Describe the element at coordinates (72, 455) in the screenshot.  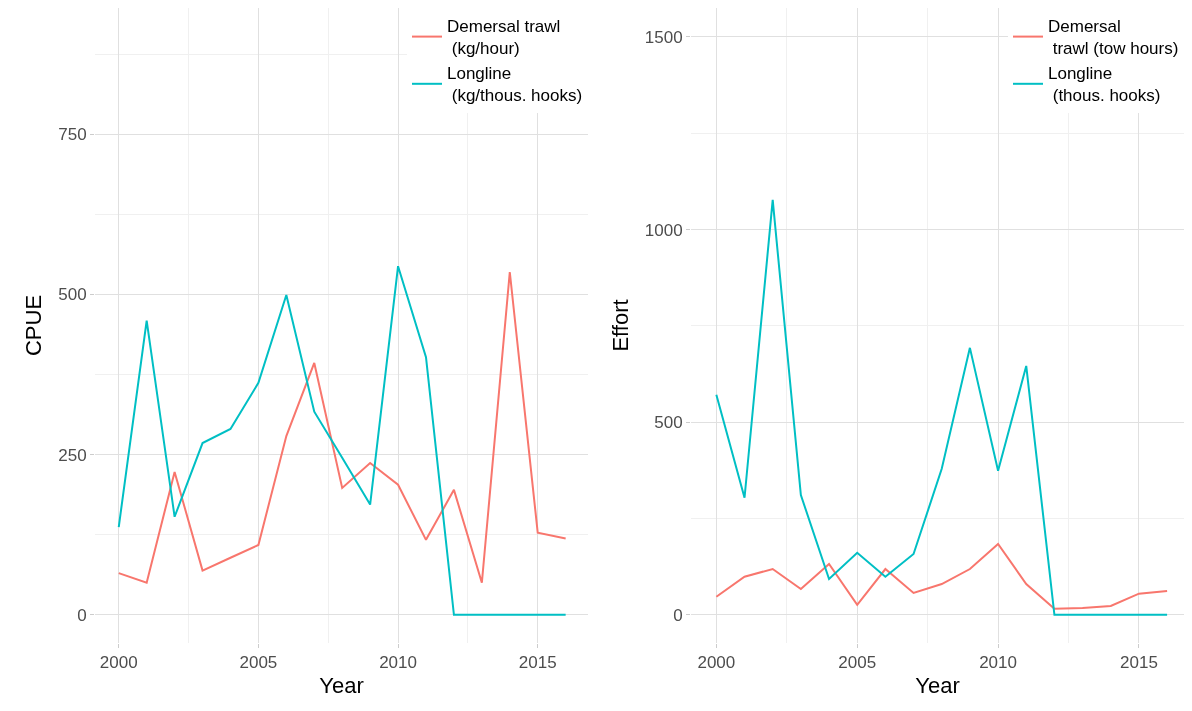
I see `y-tick-label: 250` at that location.